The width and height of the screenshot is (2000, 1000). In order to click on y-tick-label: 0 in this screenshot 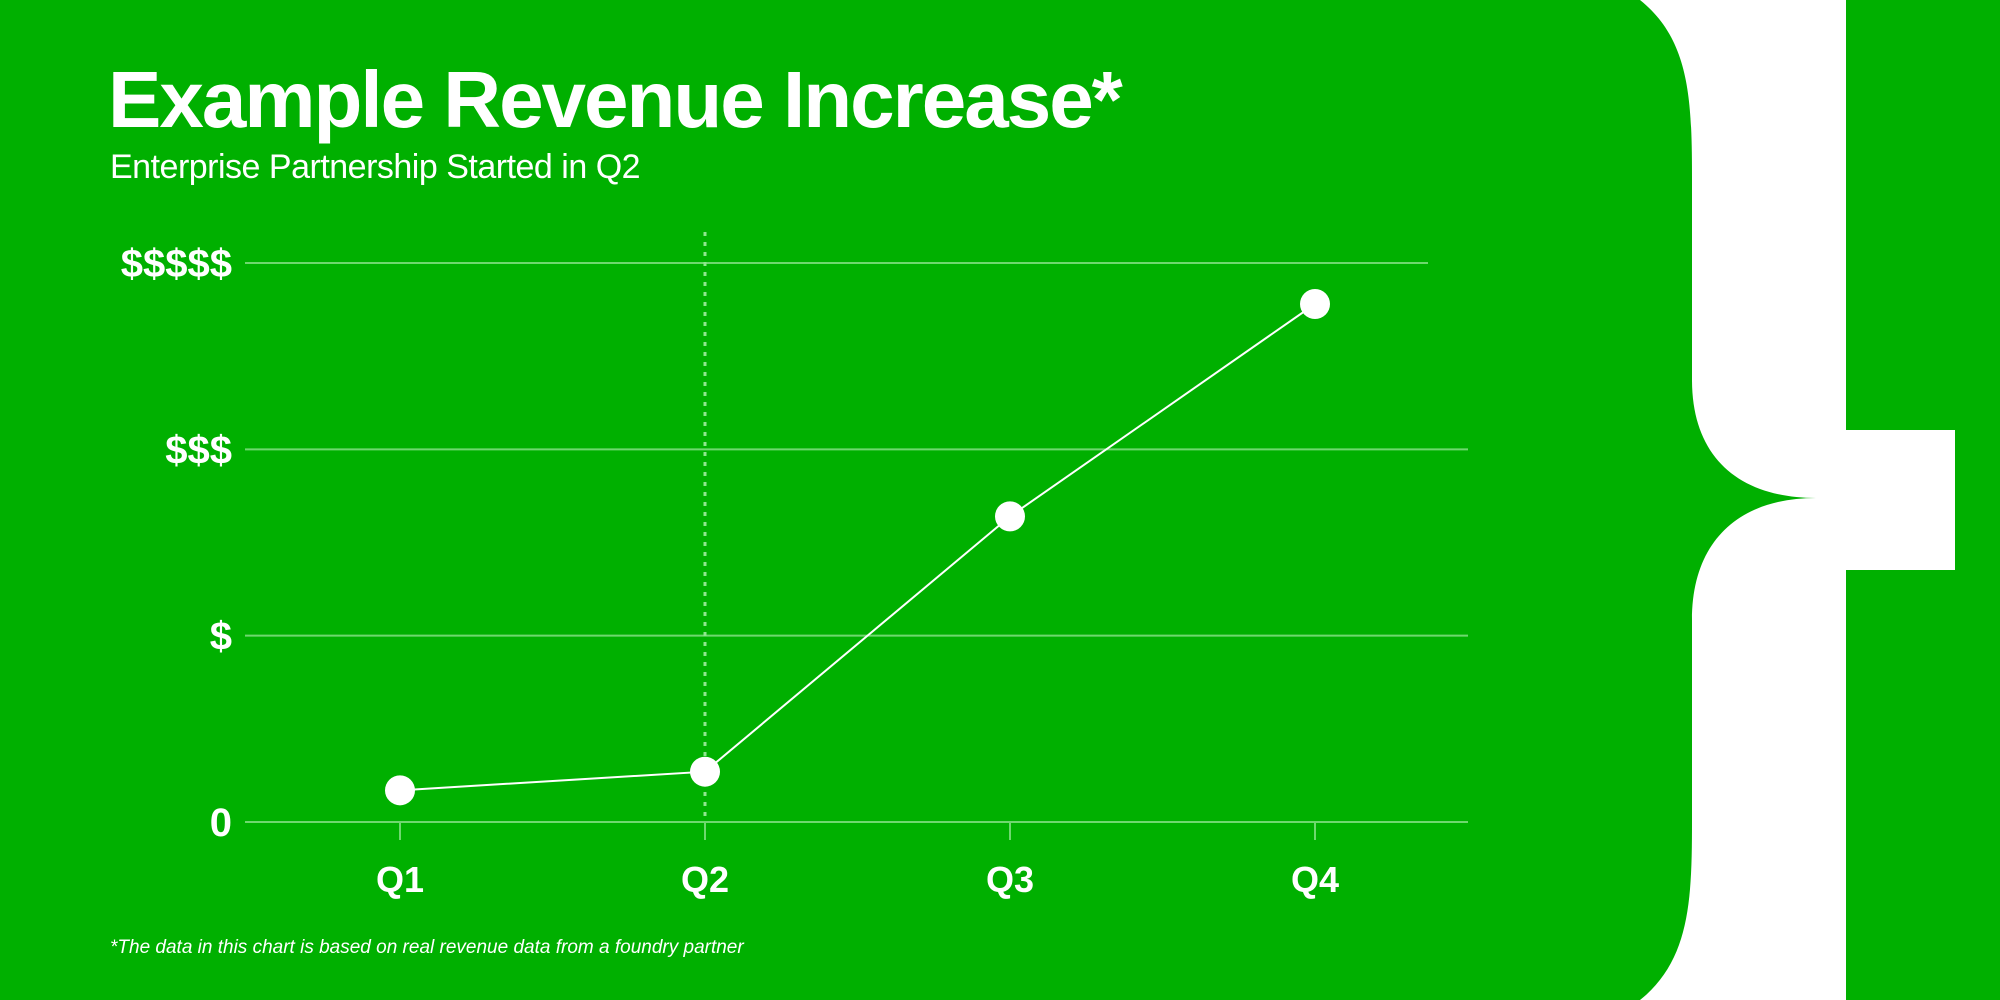, I will do `click(221, 823)`.